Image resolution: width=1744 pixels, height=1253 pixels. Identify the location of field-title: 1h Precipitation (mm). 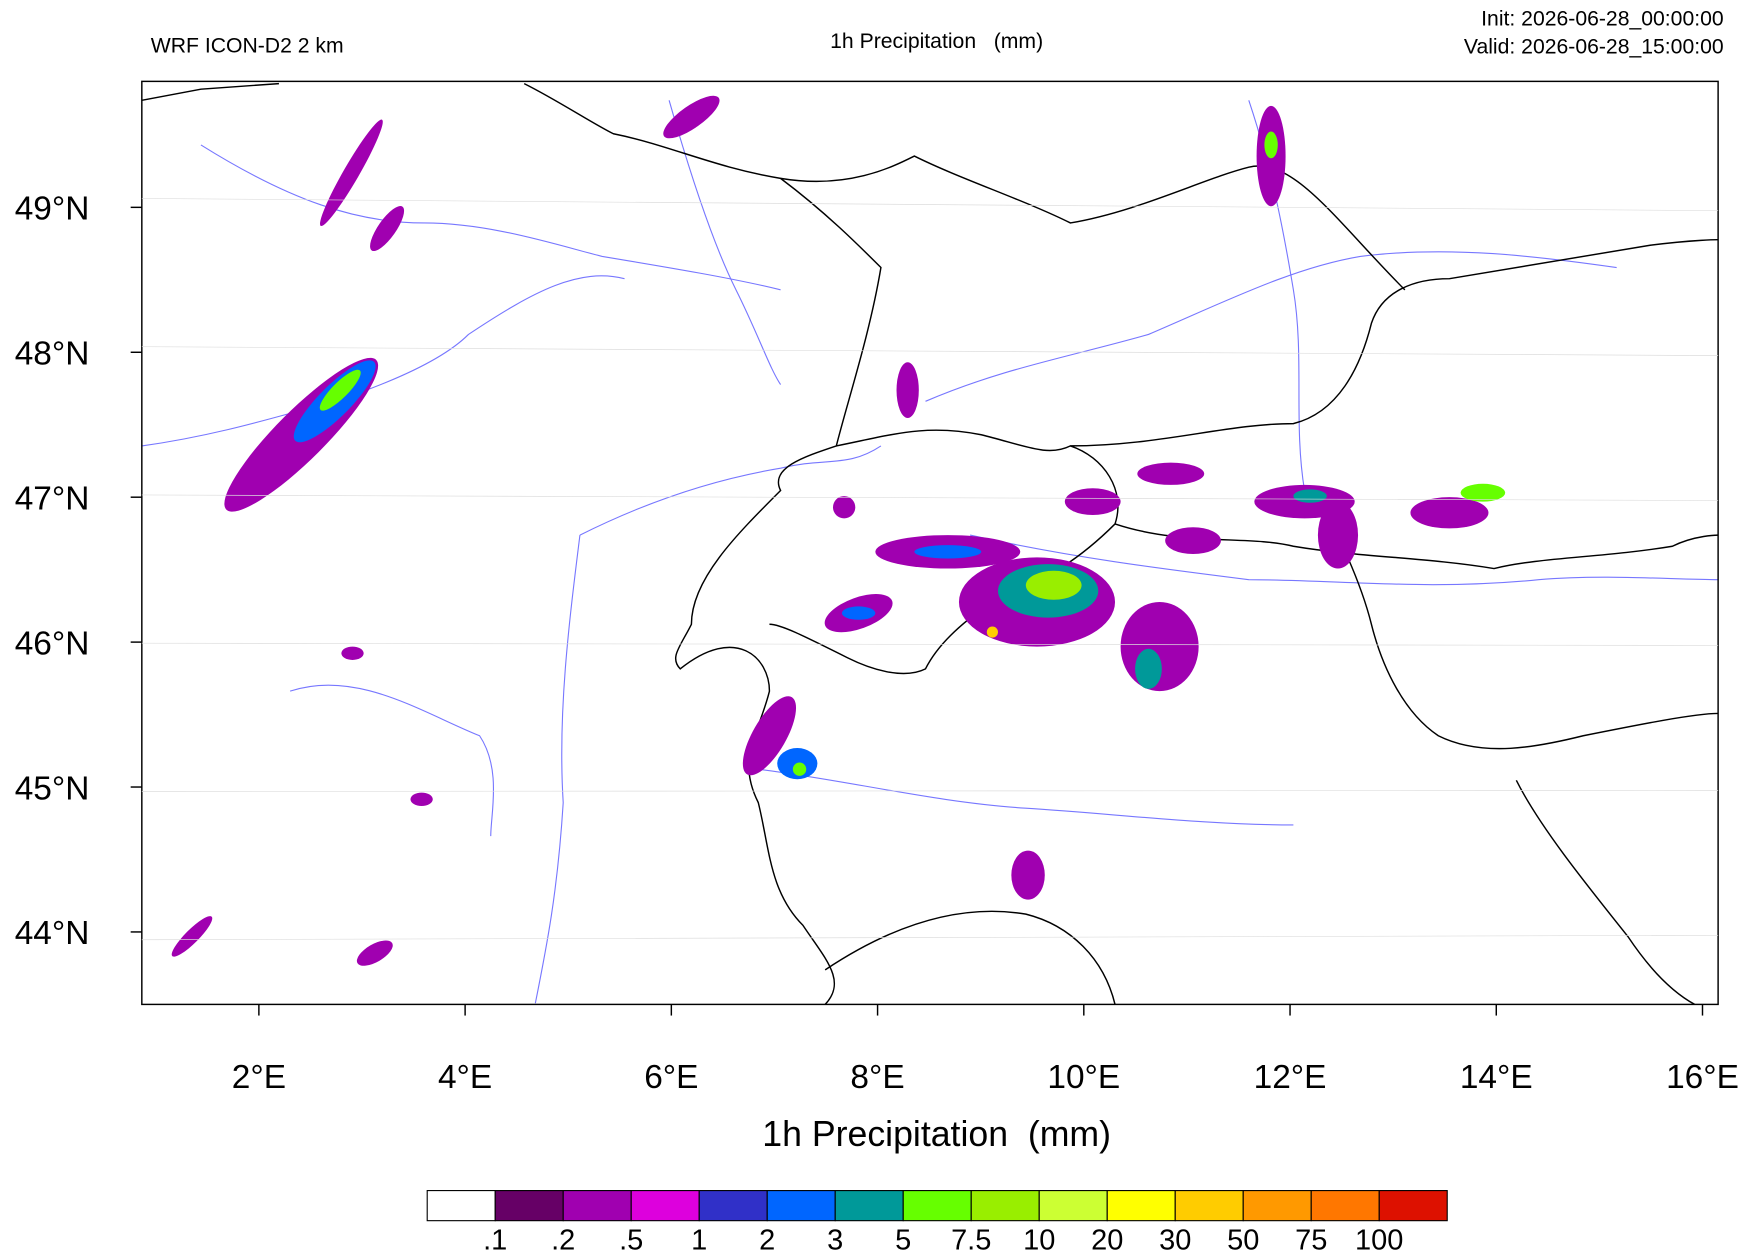
(936, 41).